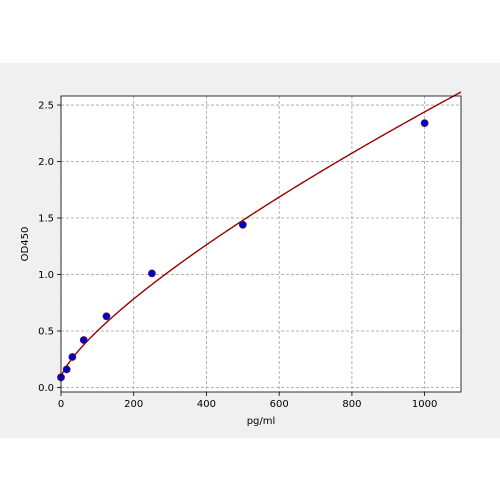 The image size is (500, 500). Describe the element at coordinates (46, 275) in the screenshot. I see `y-tick-label: 1.0` at that location.